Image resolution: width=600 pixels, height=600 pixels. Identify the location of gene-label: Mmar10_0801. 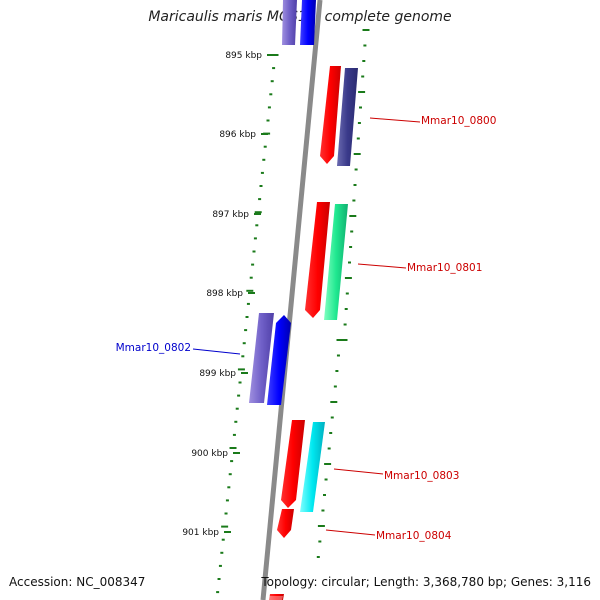
(444, 268).